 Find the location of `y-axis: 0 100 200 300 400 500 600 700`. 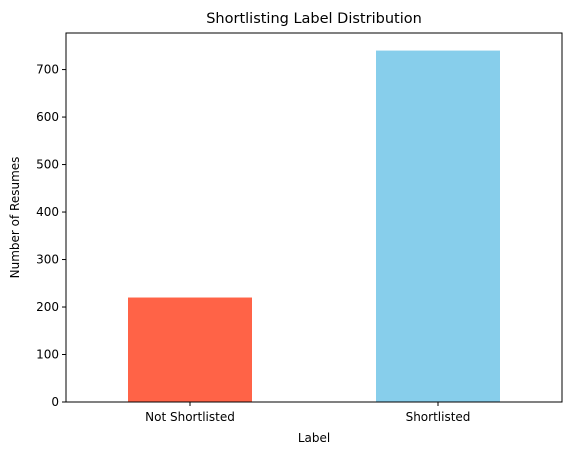

y-axis: 0 100 200 300 400 500 600 700 is located at coordinates (51, 236).